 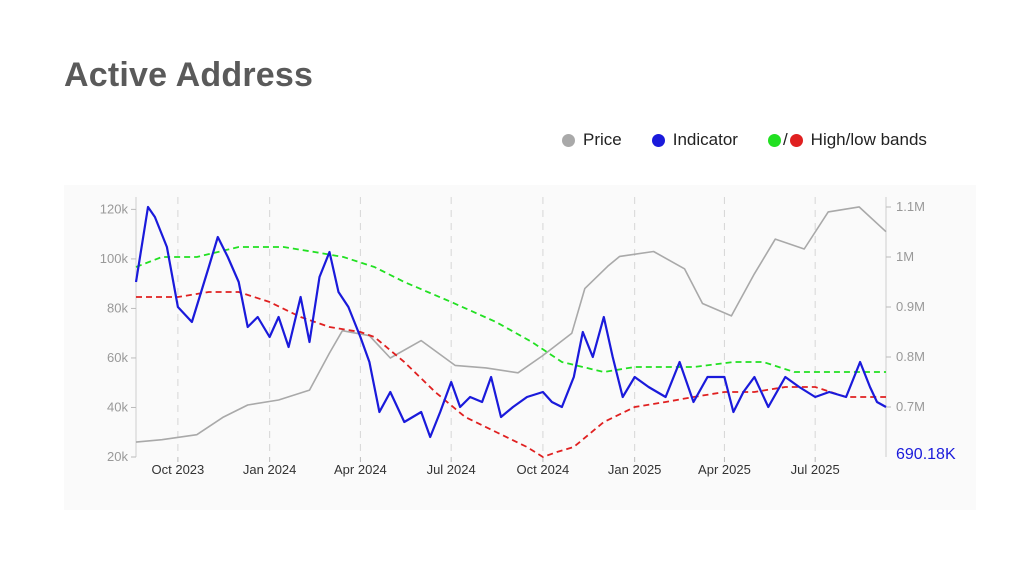 What do you see at coordinates (774, 140) in the screenshot?
I see `legend-swatch-high-band` at bounding box center [774, 140].